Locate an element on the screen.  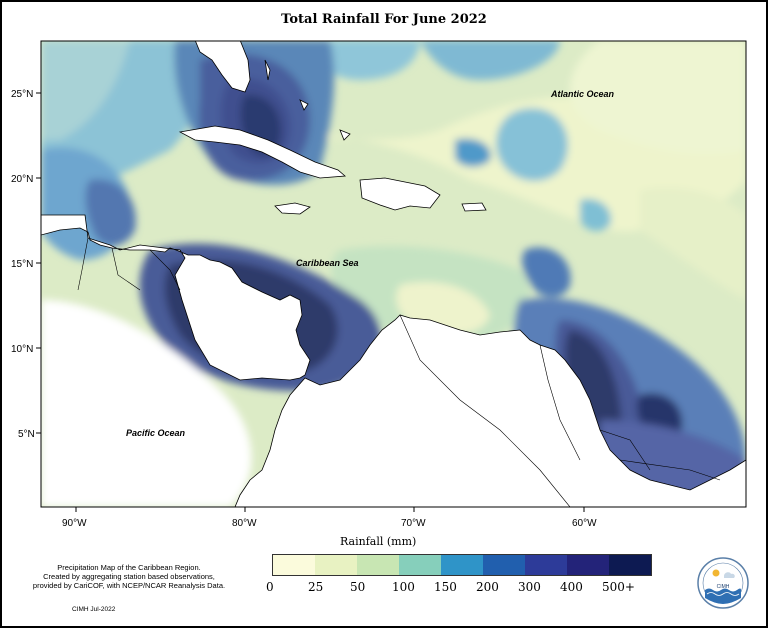
lat-axis: 25°N 20°N 15°N 10°N 5°N is located at coordinates (26, 264).